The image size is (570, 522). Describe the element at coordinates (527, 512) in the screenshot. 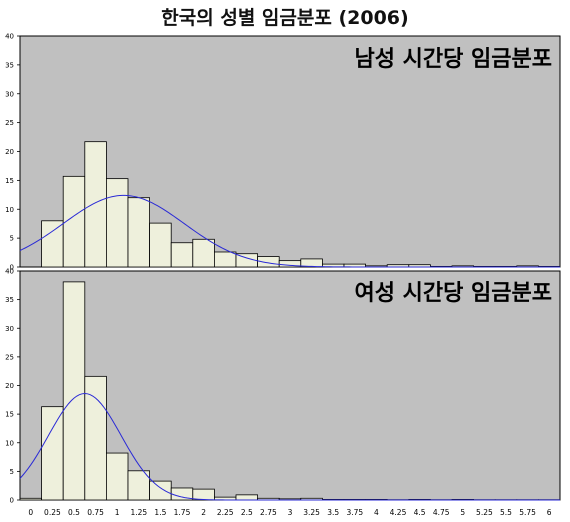

I see `x-tick-label: 5.75` at that location.